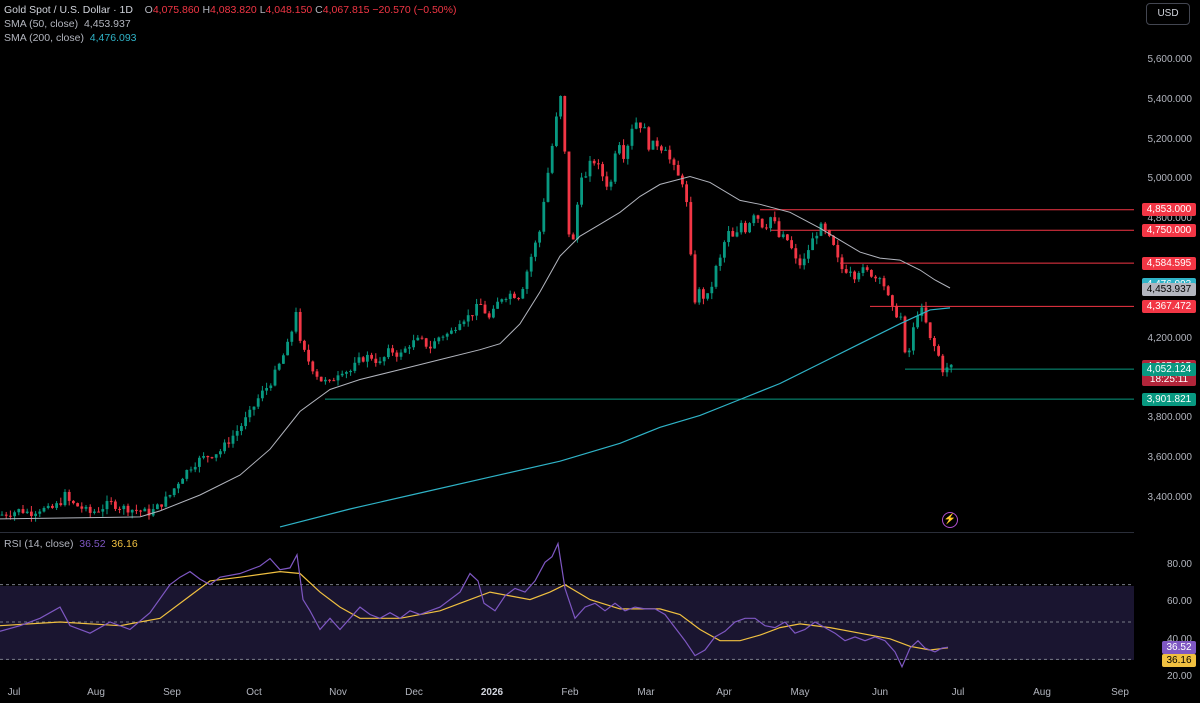 The image size is (1200, 703). What do you see at coordinates (1179, 660) in the screenshot?
I see `rsi-tag: 36.16` at bounding box center [1179, 660].